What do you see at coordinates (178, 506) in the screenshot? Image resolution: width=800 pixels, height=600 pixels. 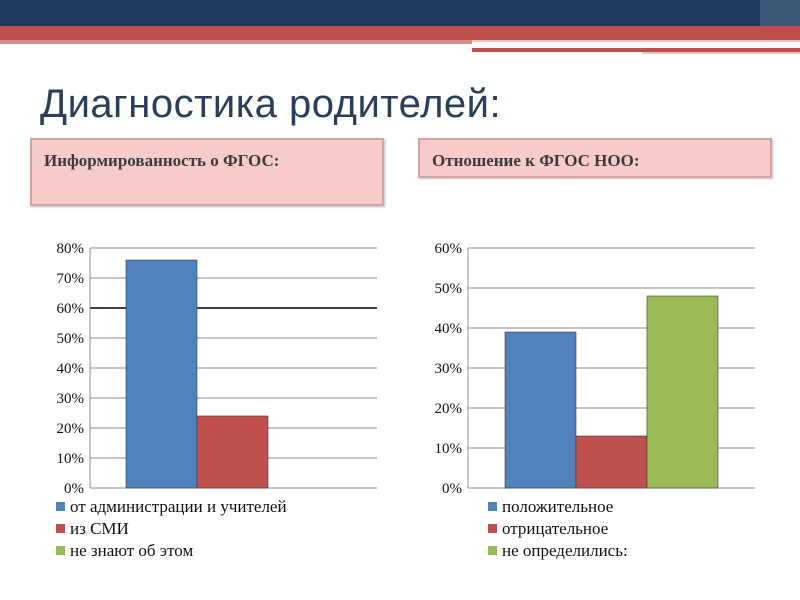 I see `chart1-legend-label: от администрации и учителей` at bounding box center [178, 506].